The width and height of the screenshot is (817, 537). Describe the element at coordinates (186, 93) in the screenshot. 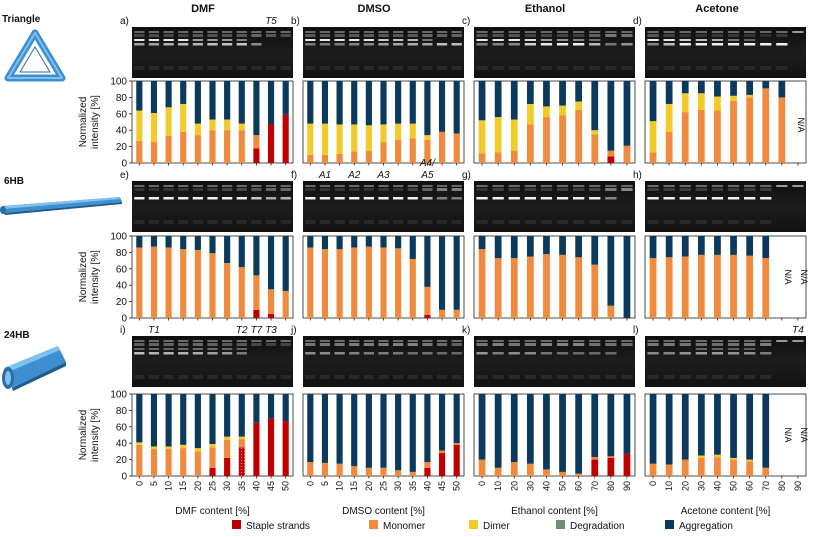

I see `panel-a: a) 0 20 40 60 80 100 Normalized intensity [%]` at that location.